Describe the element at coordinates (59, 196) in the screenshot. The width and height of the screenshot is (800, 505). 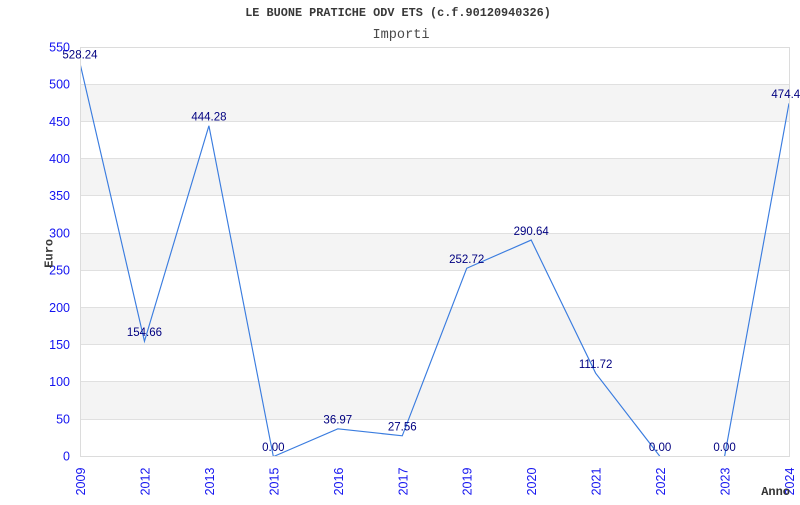
I see `svg-text: 350` at that location.